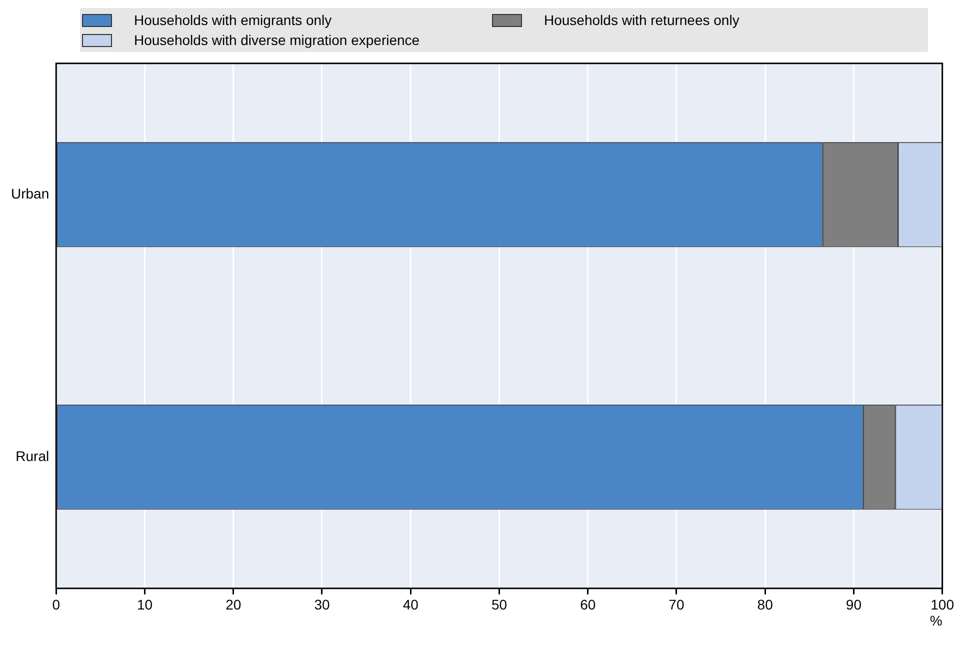 The image size is (965, 657). What do you see at coordinates (322, 604) in the screenshot?
I see `x-tick-label: 30` at bounding box center [322, 604].